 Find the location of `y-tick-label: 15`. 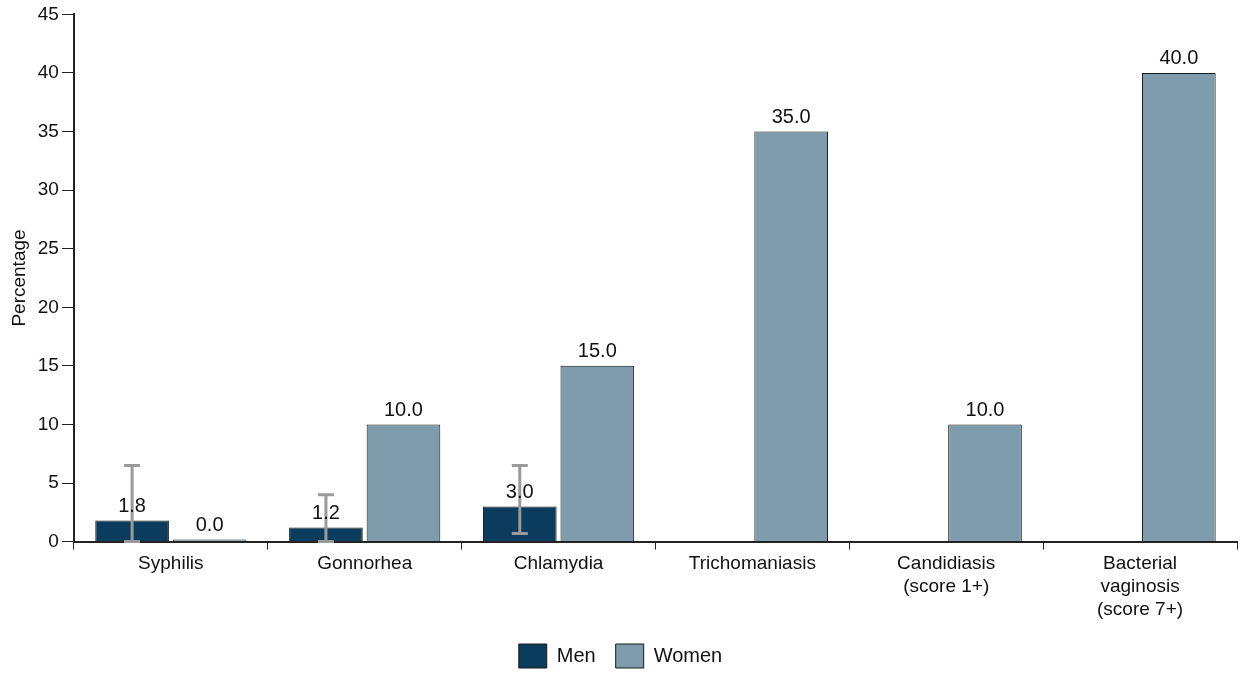

y-tick-label: 15 is located at coordinates (48, 365).